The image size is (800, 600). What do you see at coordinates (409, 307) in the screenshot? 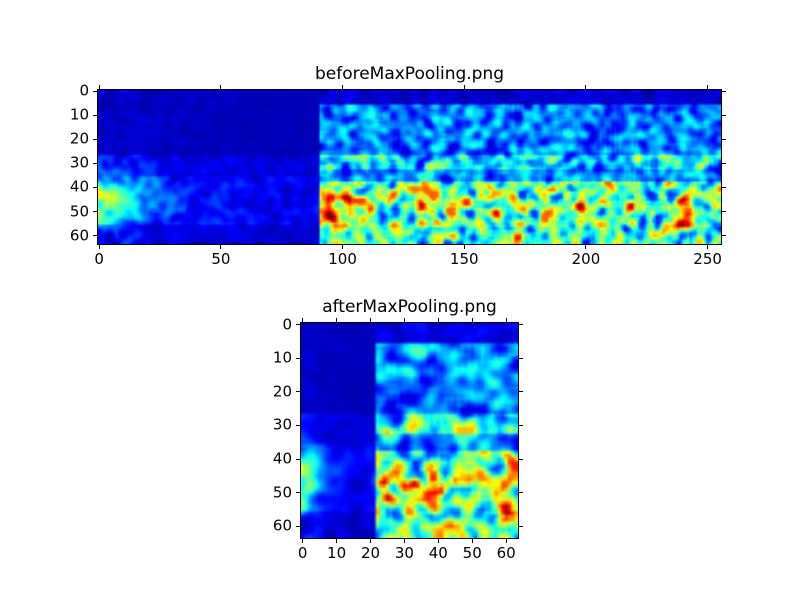
I see `after-maxpooling-title: afterMaxPooling.png` at bounding box center [409, 307].